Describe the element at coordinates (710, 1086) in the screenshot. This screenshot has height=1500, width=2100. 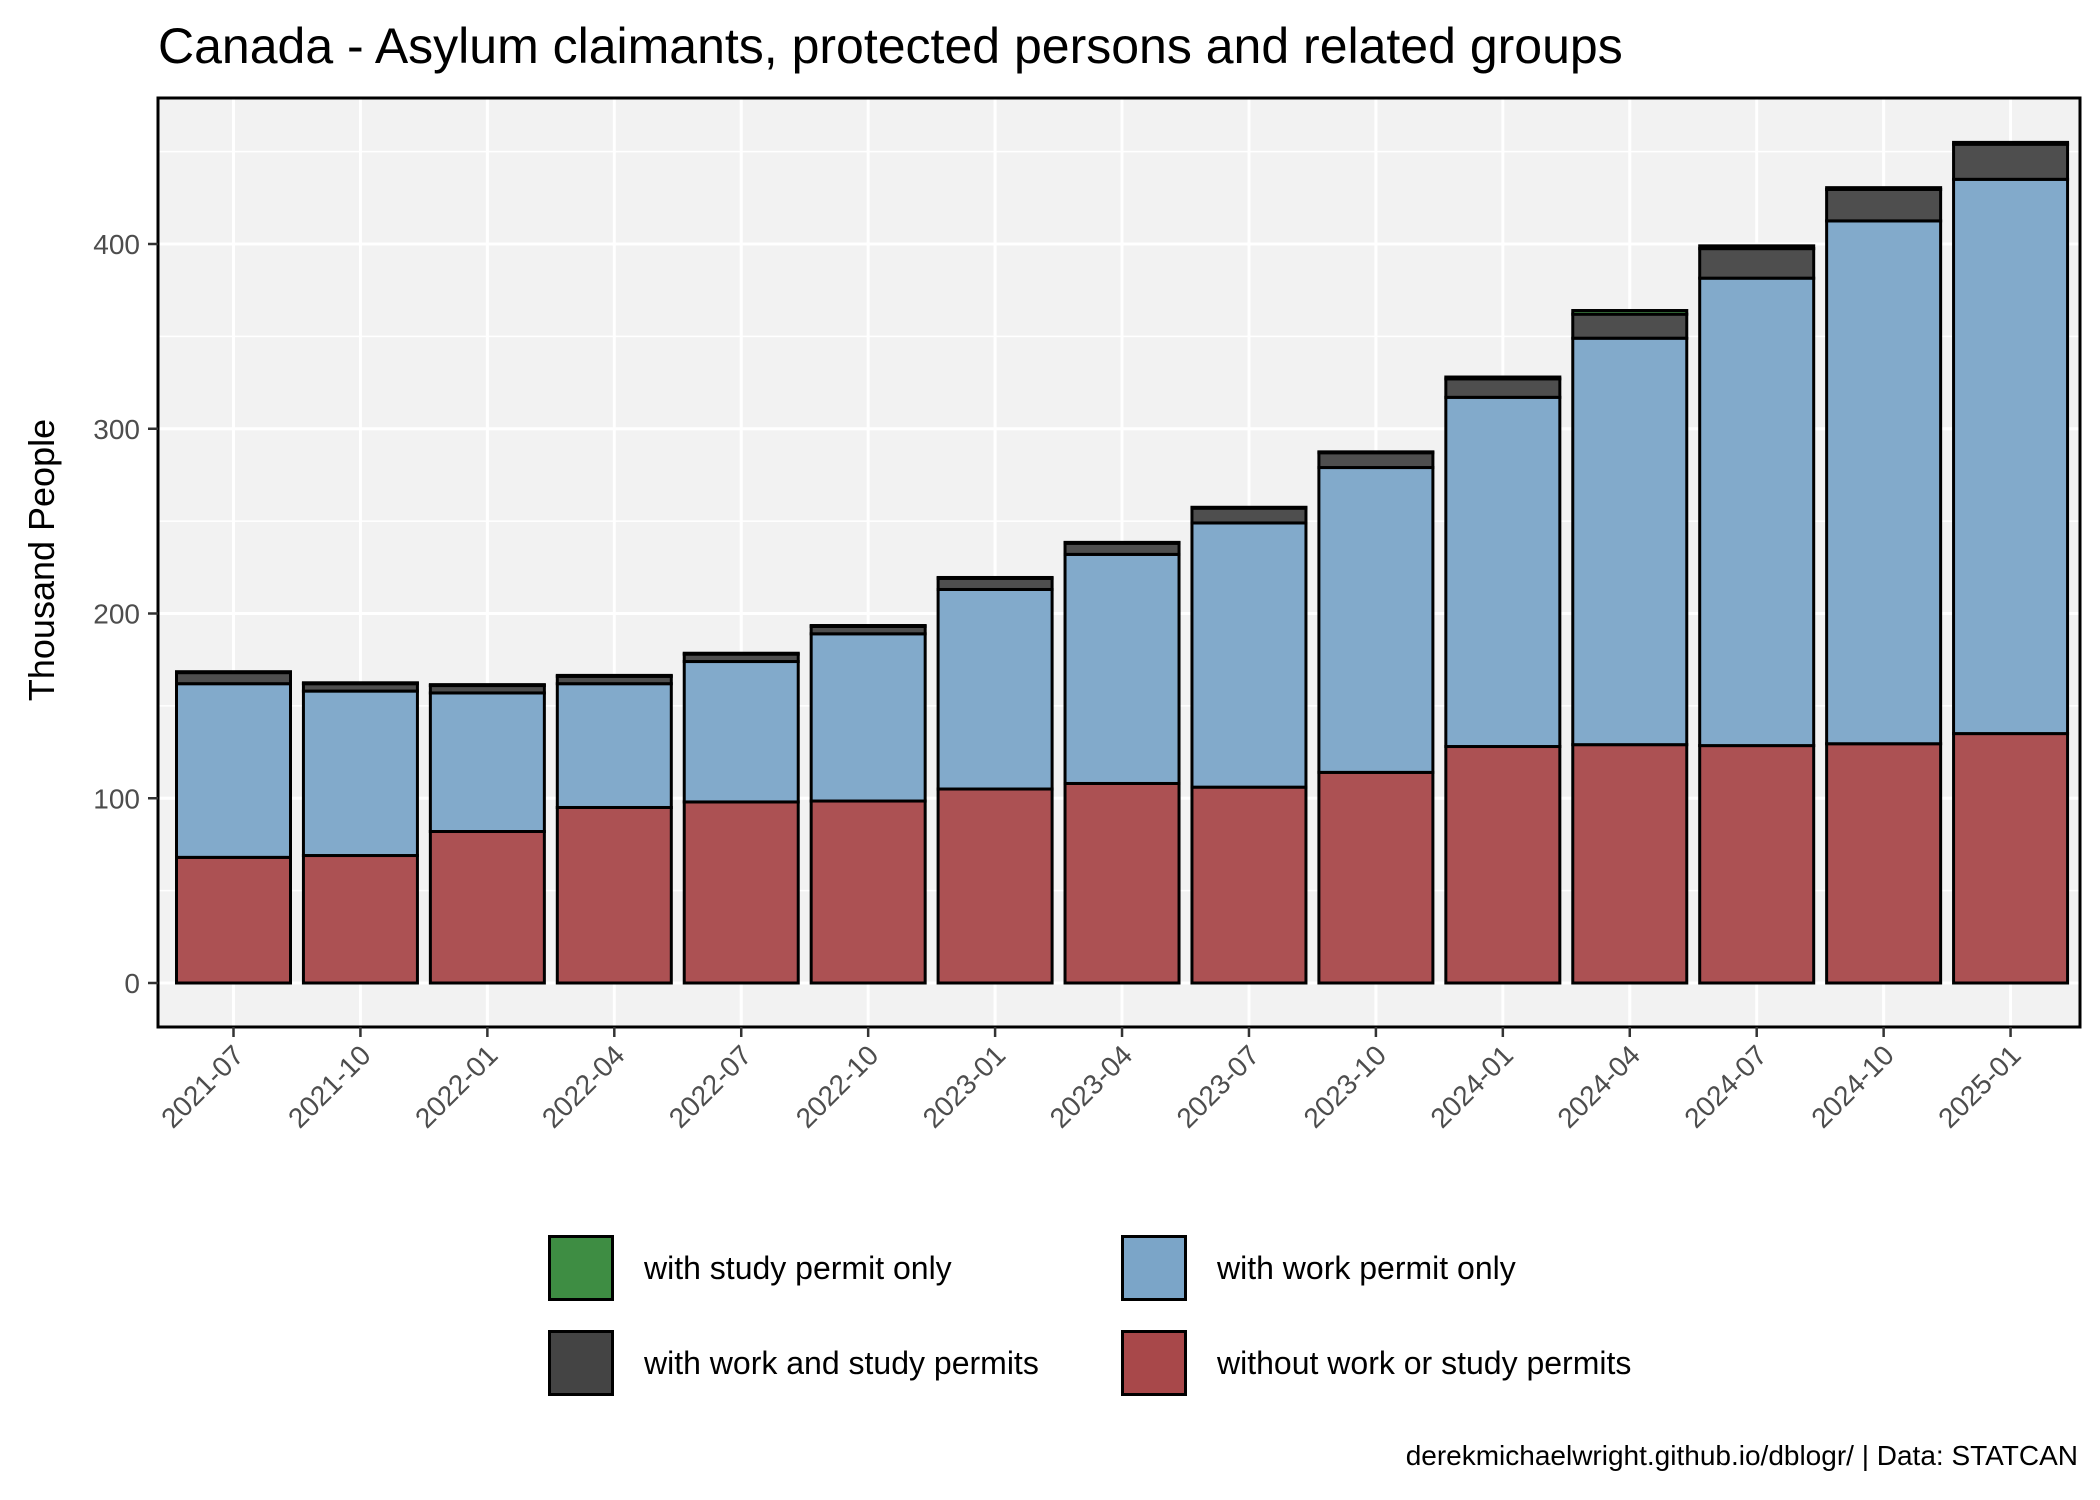
I see `x-tick-label: 2022-07` at that location.